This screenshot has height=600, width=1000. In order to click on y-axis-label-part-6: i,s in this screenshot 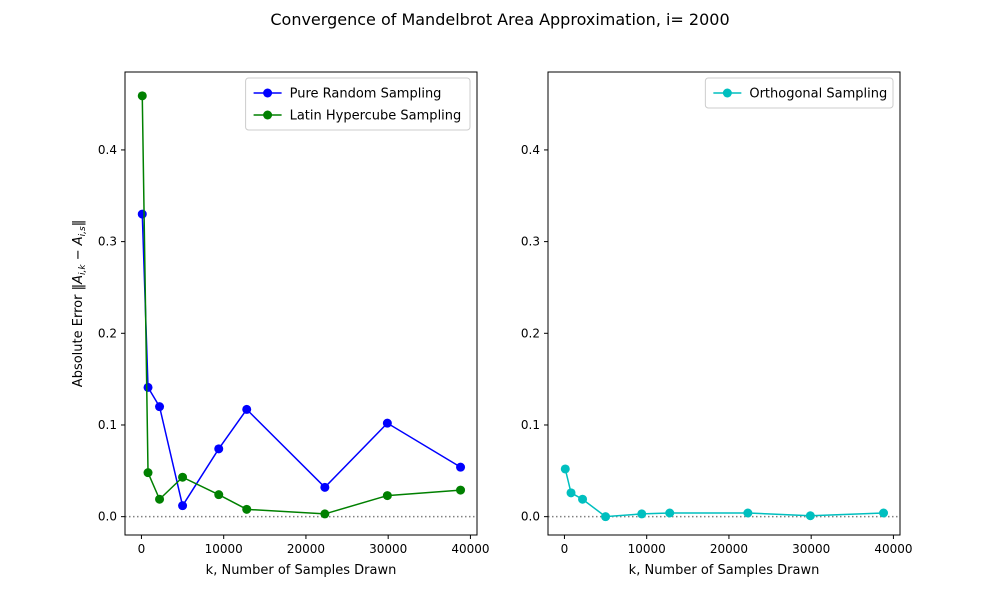, I will do `click(83, 231)`.